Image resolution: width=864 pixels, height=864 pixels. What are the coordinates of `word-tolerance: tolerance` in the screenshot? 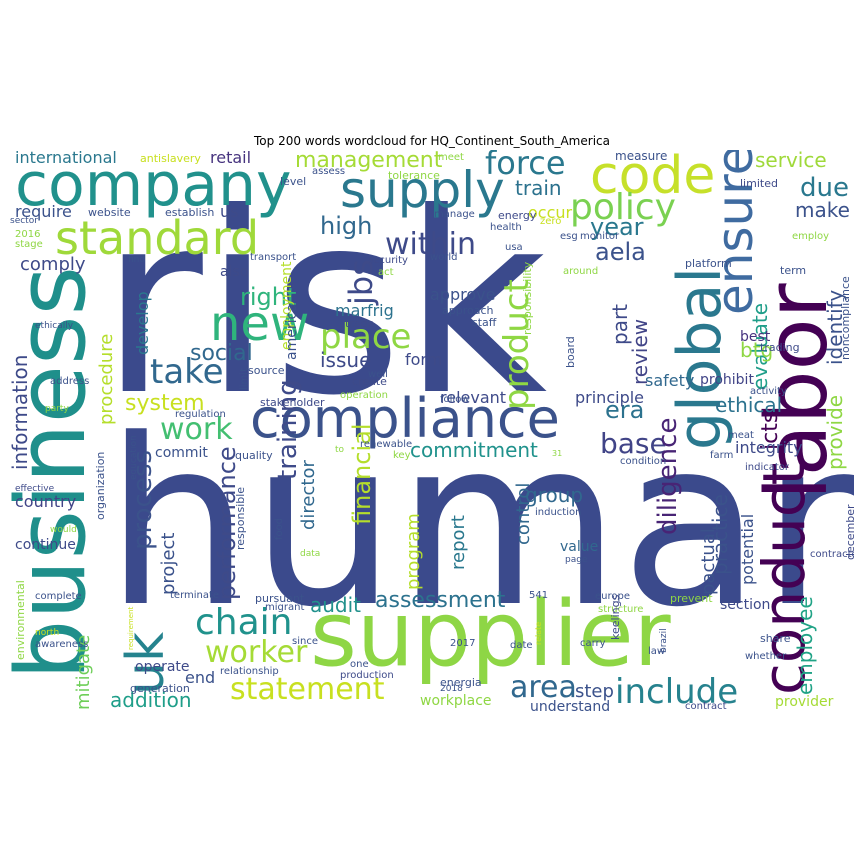 It's located at (414, 175).